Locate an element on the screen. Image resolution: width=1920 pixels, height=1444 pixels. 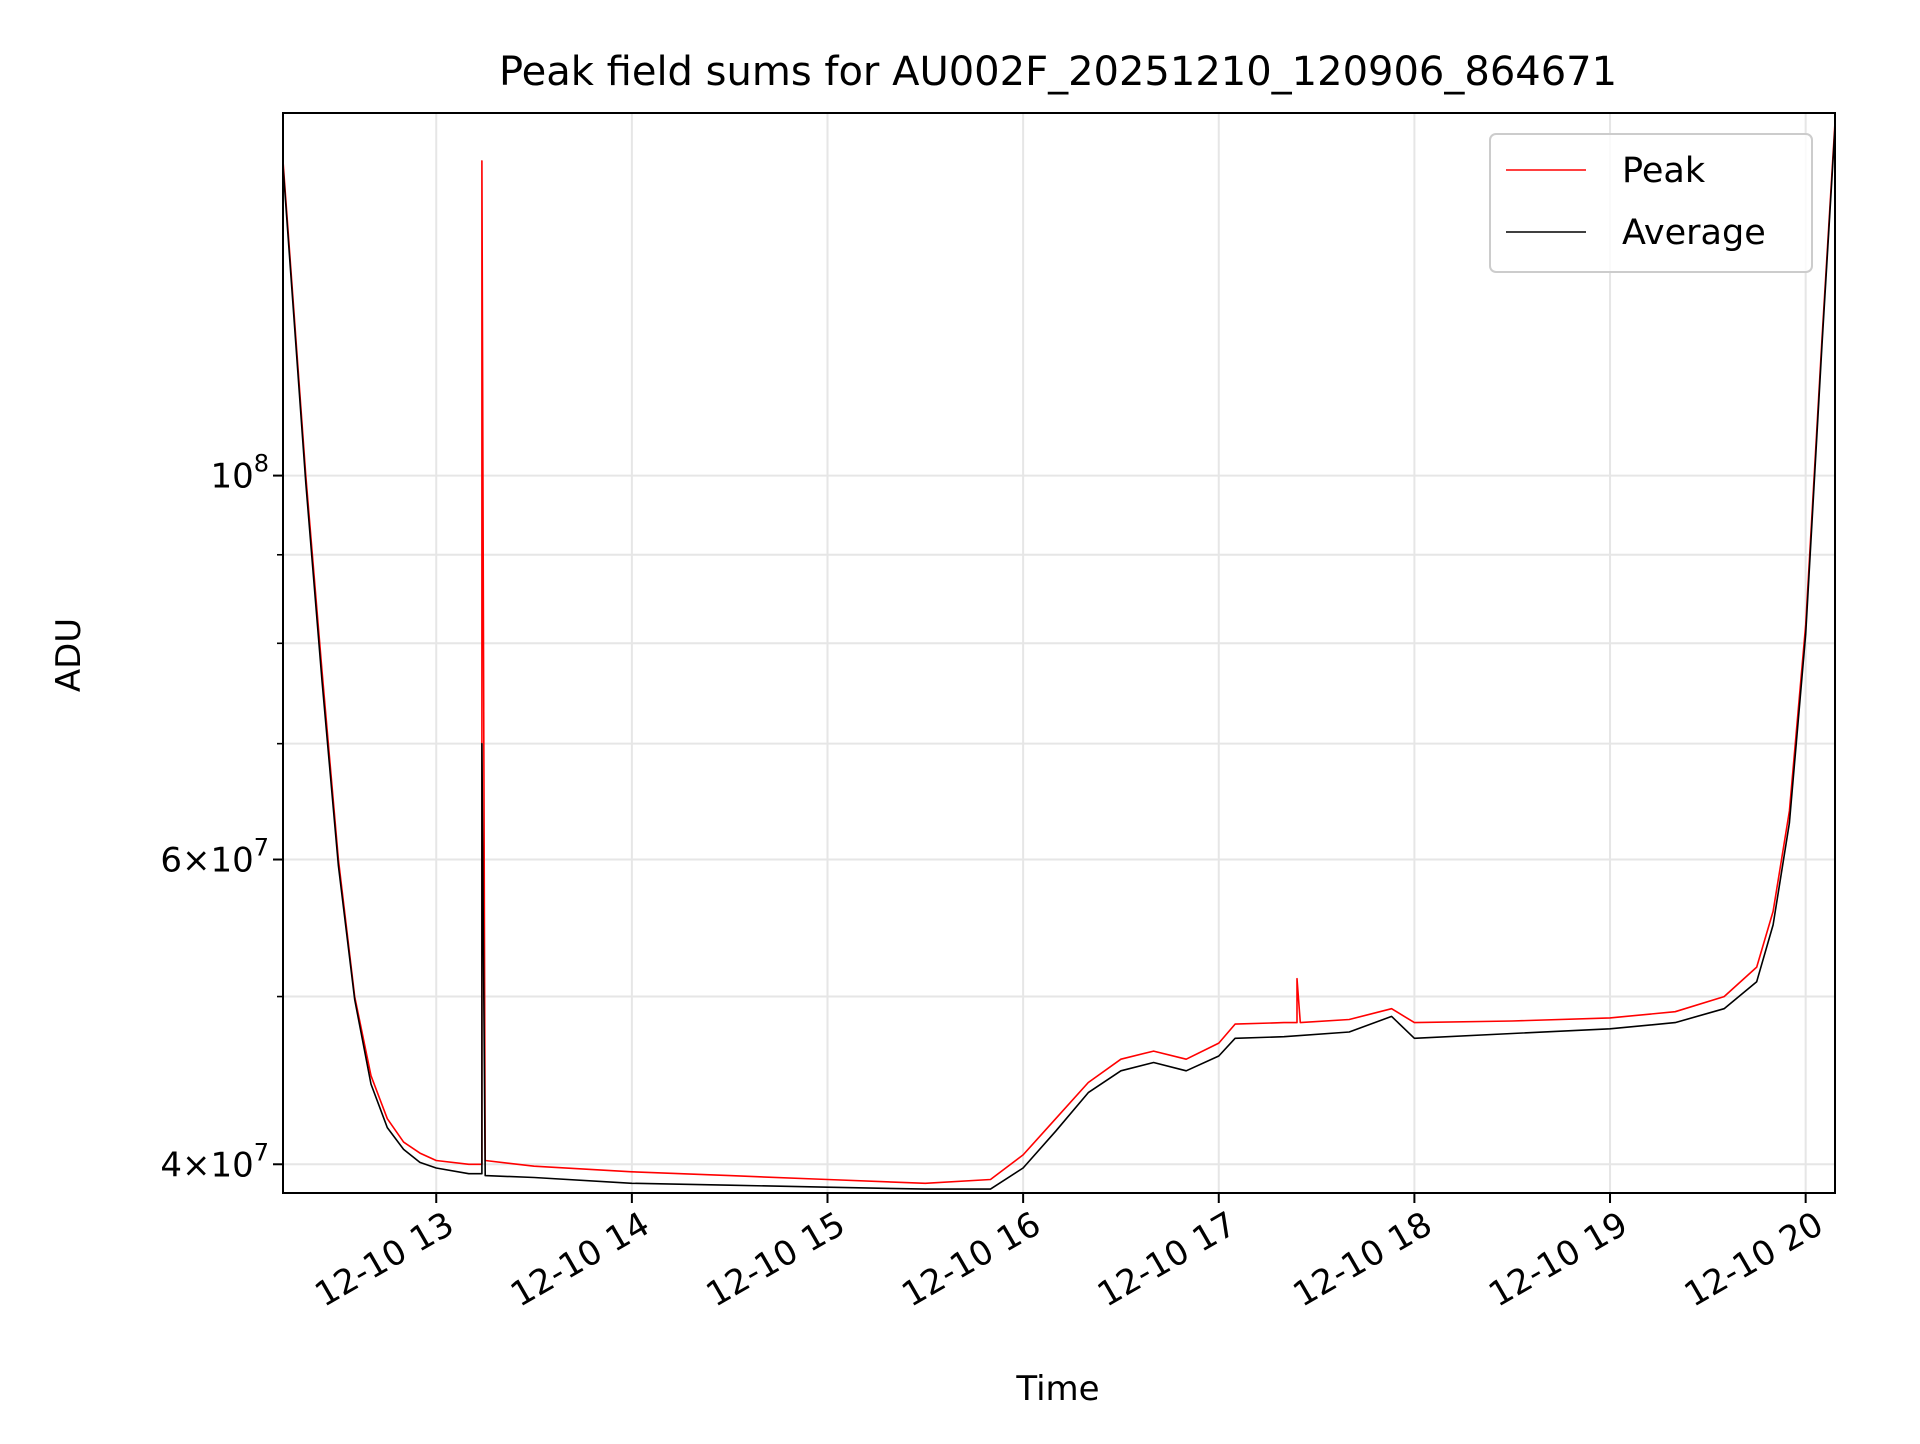
x-tick-label: 12-10 15 is located at coordinates (776, 1259).